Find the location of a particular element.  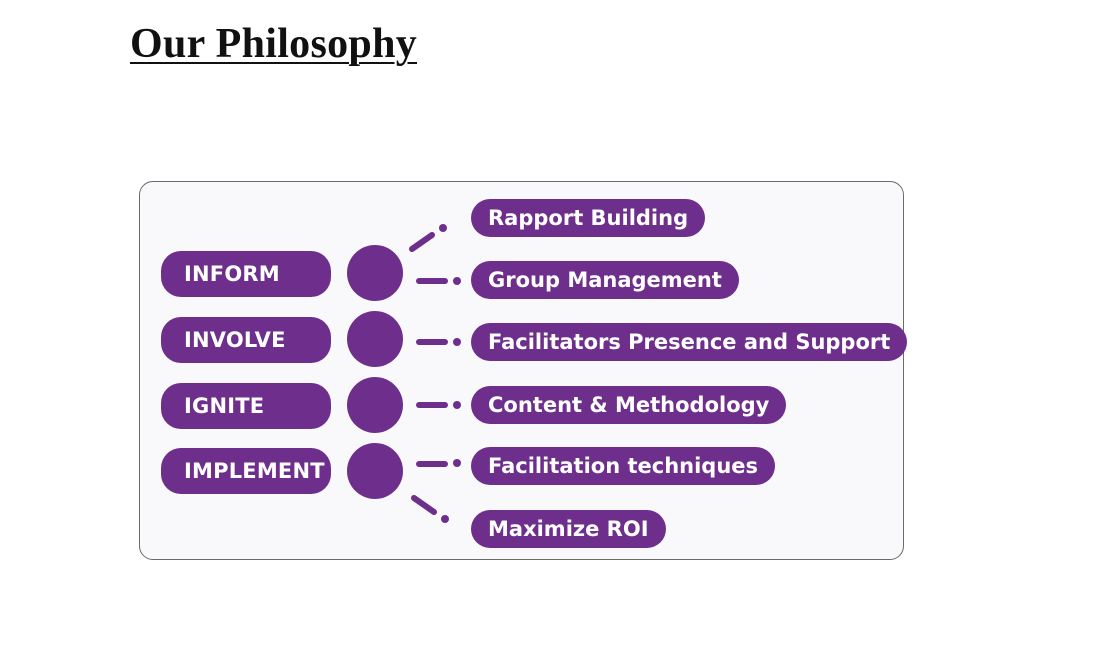

outcome-label: Rapport Building is located at coordinates (588, 218).